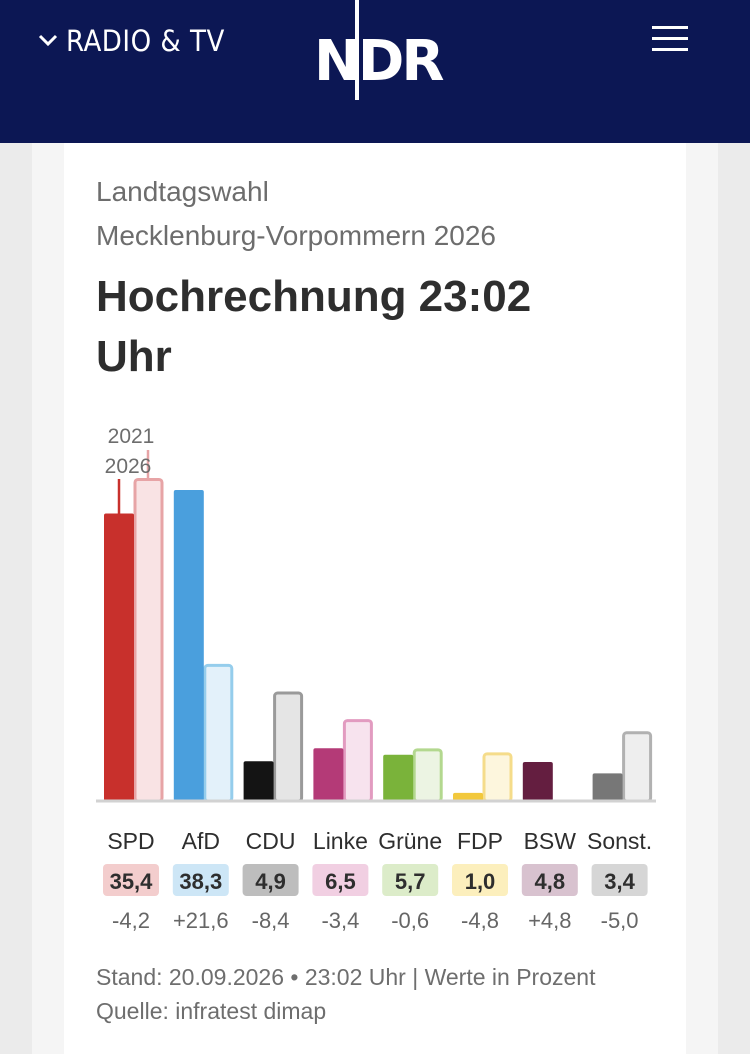 The image size is (750, 1054). Describe the element at coordinates (130, 841) in the screenshot. I see `party-label: SPD` at that location.